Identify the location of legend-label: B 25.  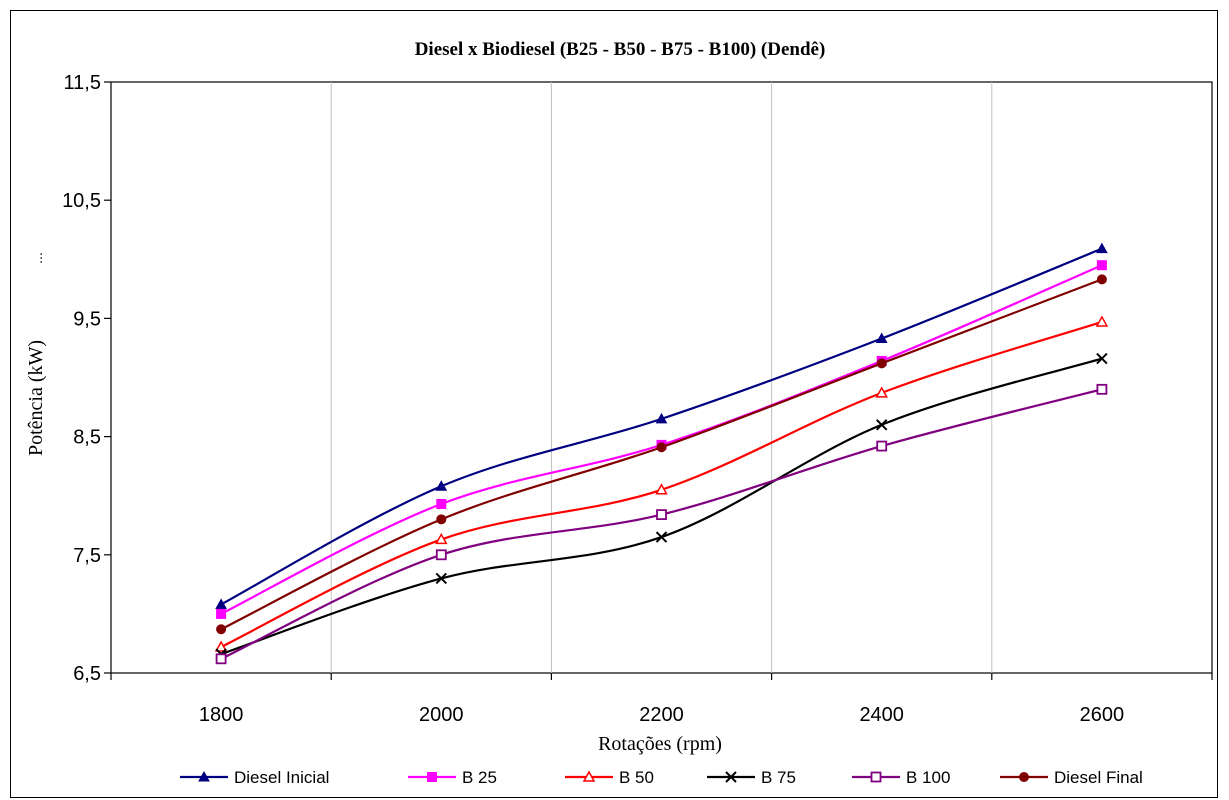
(479, 777).